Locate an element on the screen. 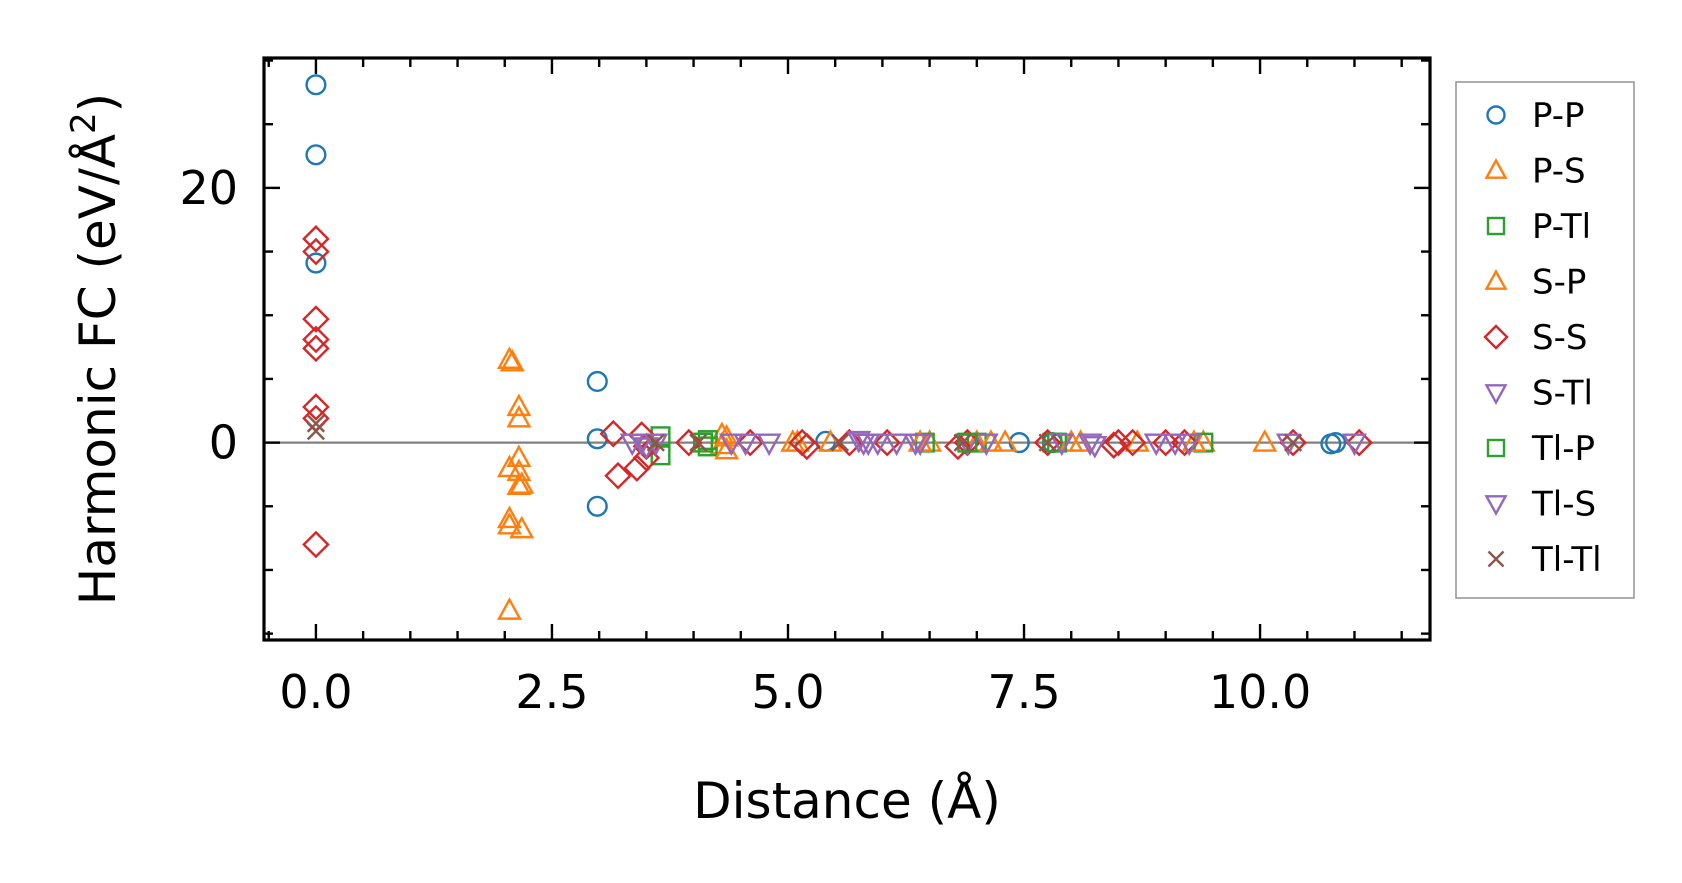 Image resolution: width=1682 pixels, height=883 pixels. x-tick-label: 7.5 is located at coordinates (1023, 692).